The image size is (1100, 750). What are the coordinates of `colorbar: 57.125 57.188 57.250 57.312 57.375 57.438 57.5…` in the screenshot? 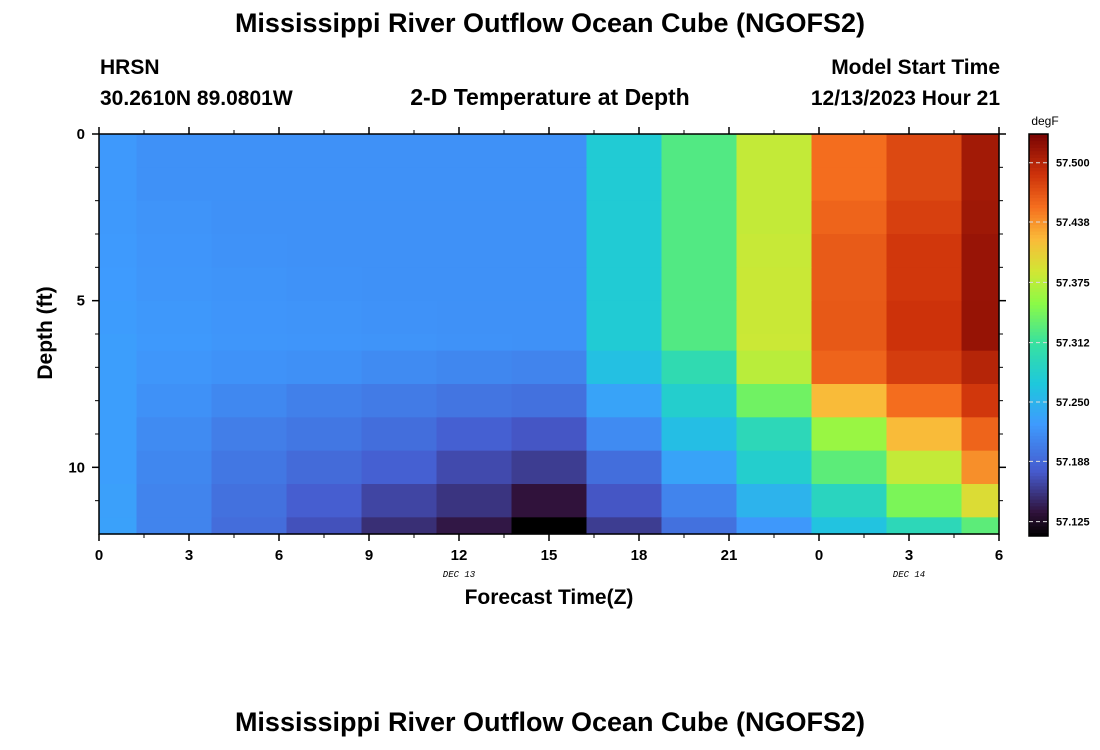 It's located at (1059, 335).